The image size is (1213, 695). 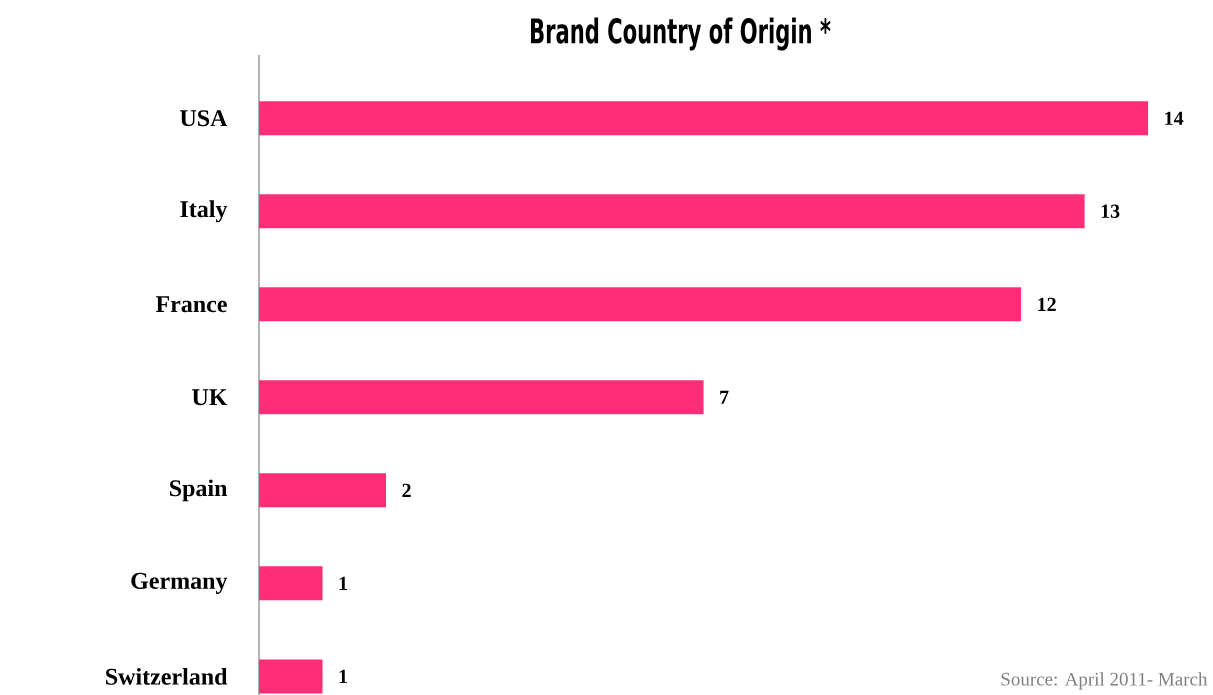 What do you see at coordinates (204, 118) in the screenshot?
I see `y-tick-label: USA` at bounding box center [204, 118].